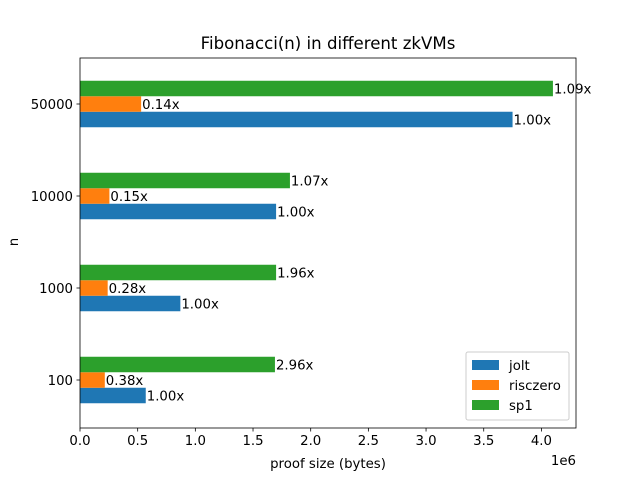  What do you see at coordinates (296, 274) in the screenshot?
I see `data-label-sp1-1000: 1.96x` at bounding box center [296, 274].